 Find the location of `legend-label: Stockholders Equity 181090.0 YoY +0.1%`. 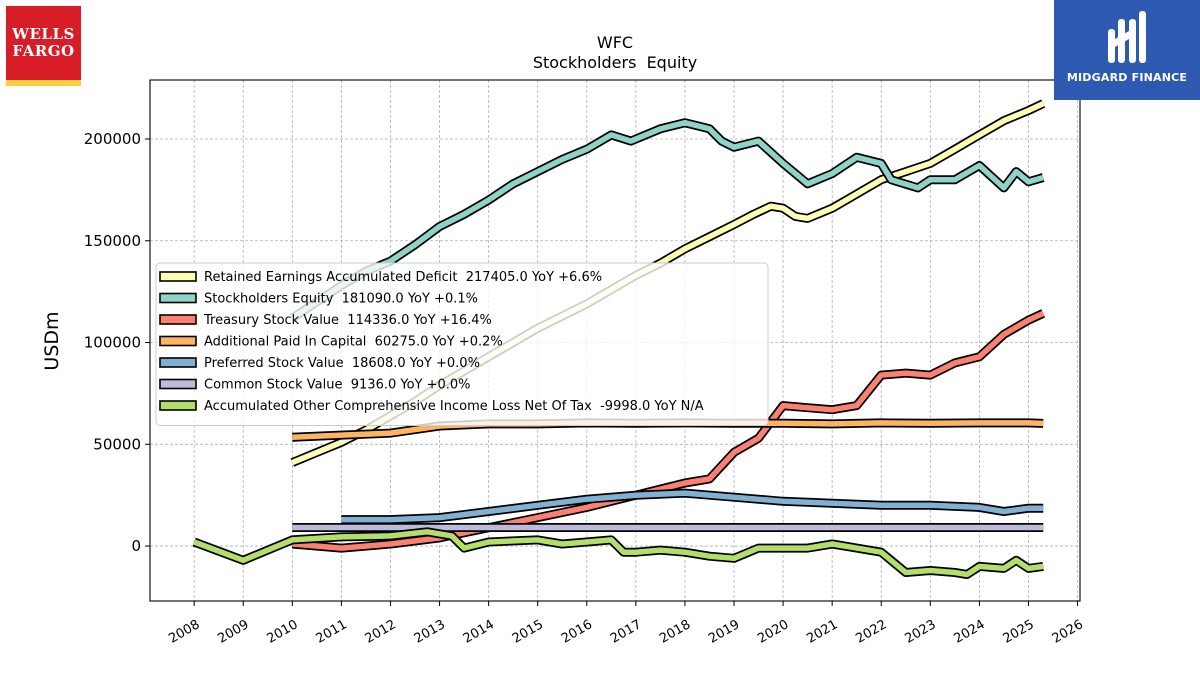

legend-label: Stockholders Equity 181090.0 YoY +0.1% is located at coordinates (341, 299).